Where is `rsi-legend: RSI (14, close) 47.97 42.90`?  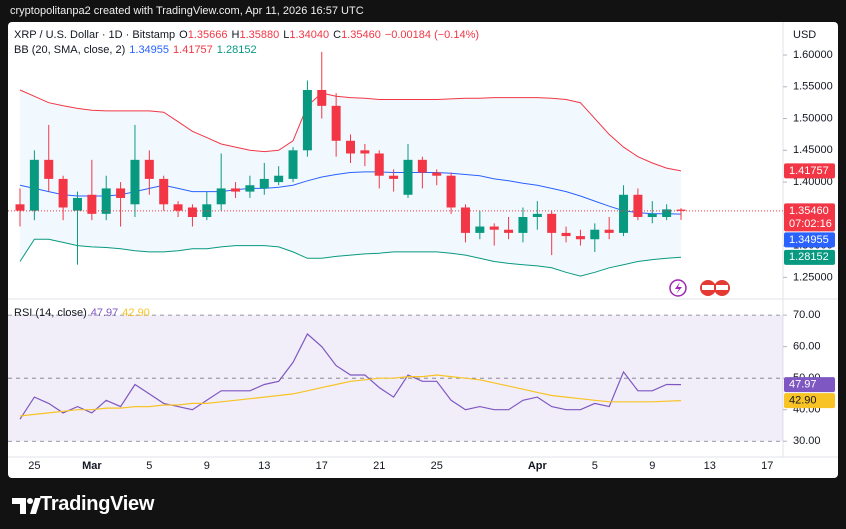 rsi-legend: RSI (14, close) 47.97 42.90 is located at coordinates (84, 313).